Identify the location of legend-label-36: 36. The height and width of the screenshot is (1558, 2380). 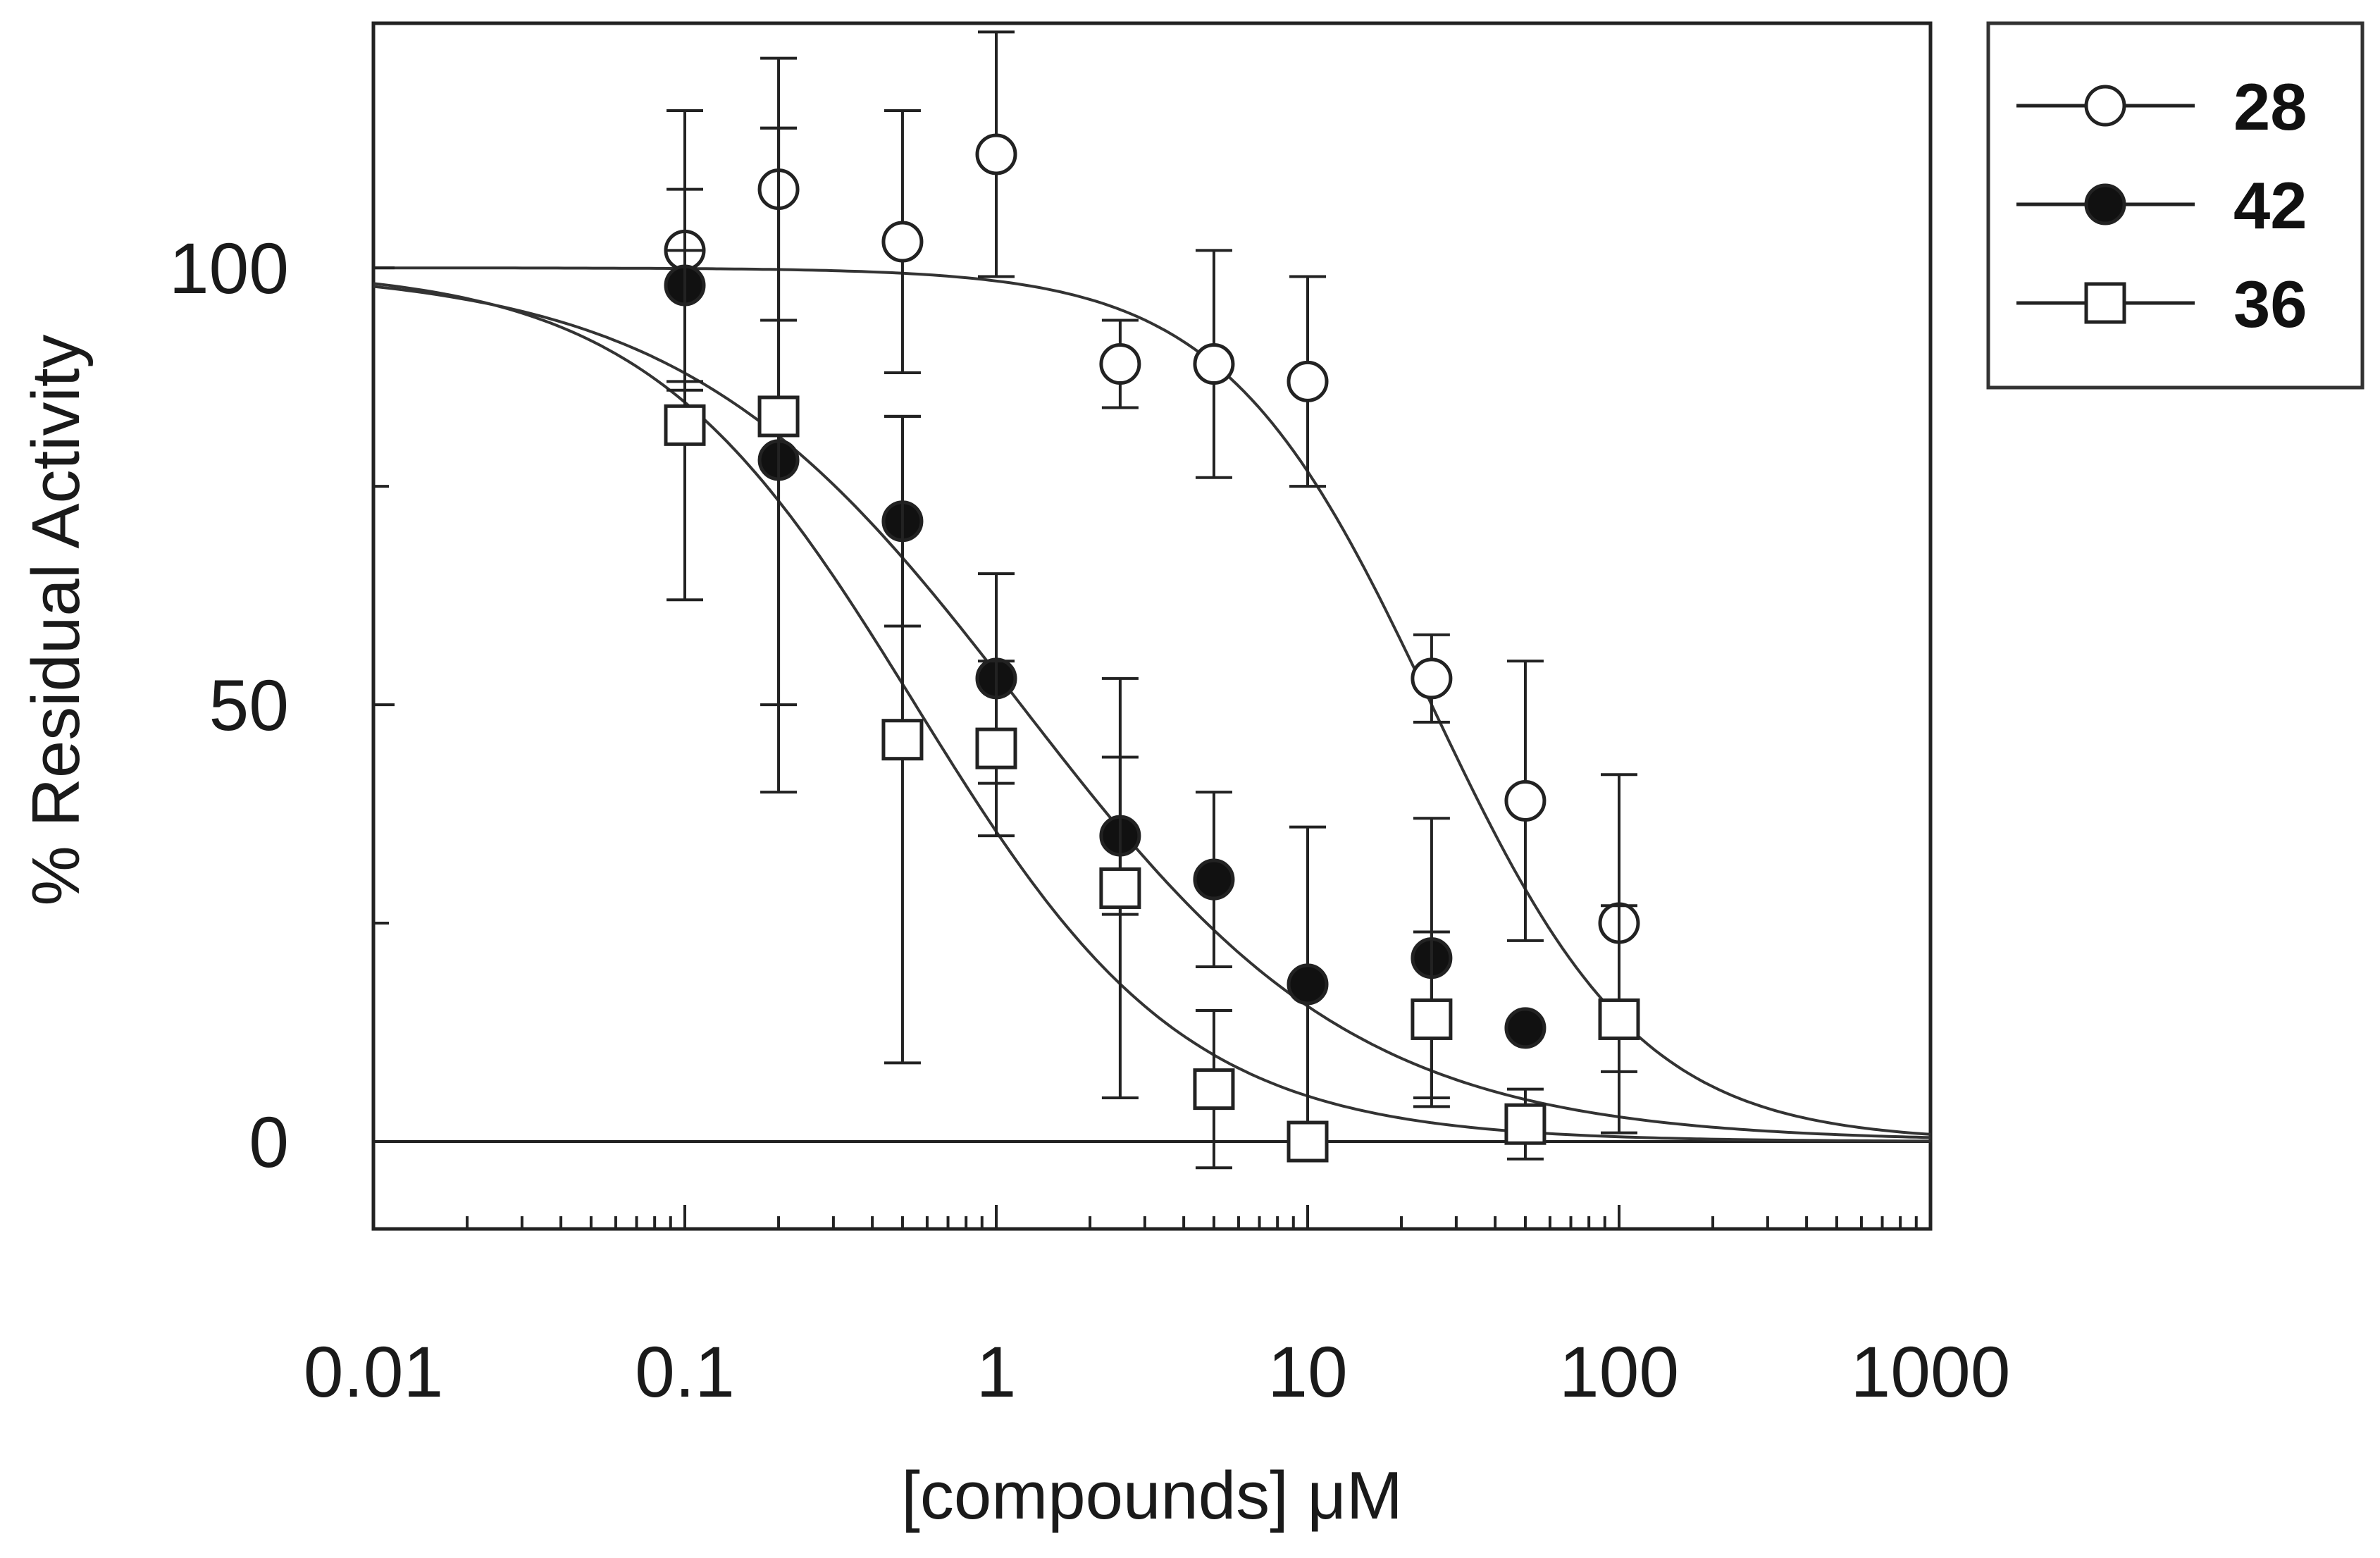
(2270, 304).